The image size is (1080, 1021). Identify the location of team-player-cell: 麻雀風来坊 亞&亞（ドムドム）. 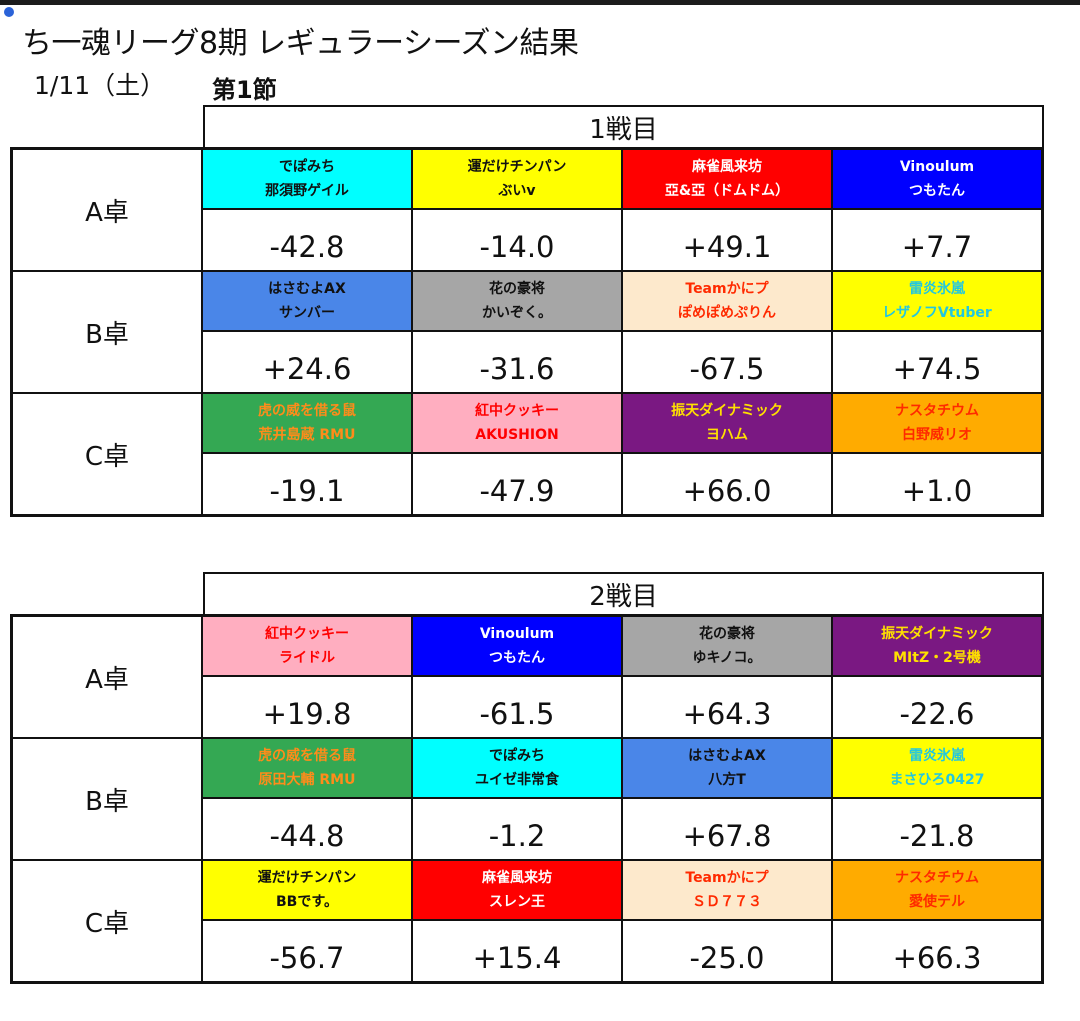
(727, 180).